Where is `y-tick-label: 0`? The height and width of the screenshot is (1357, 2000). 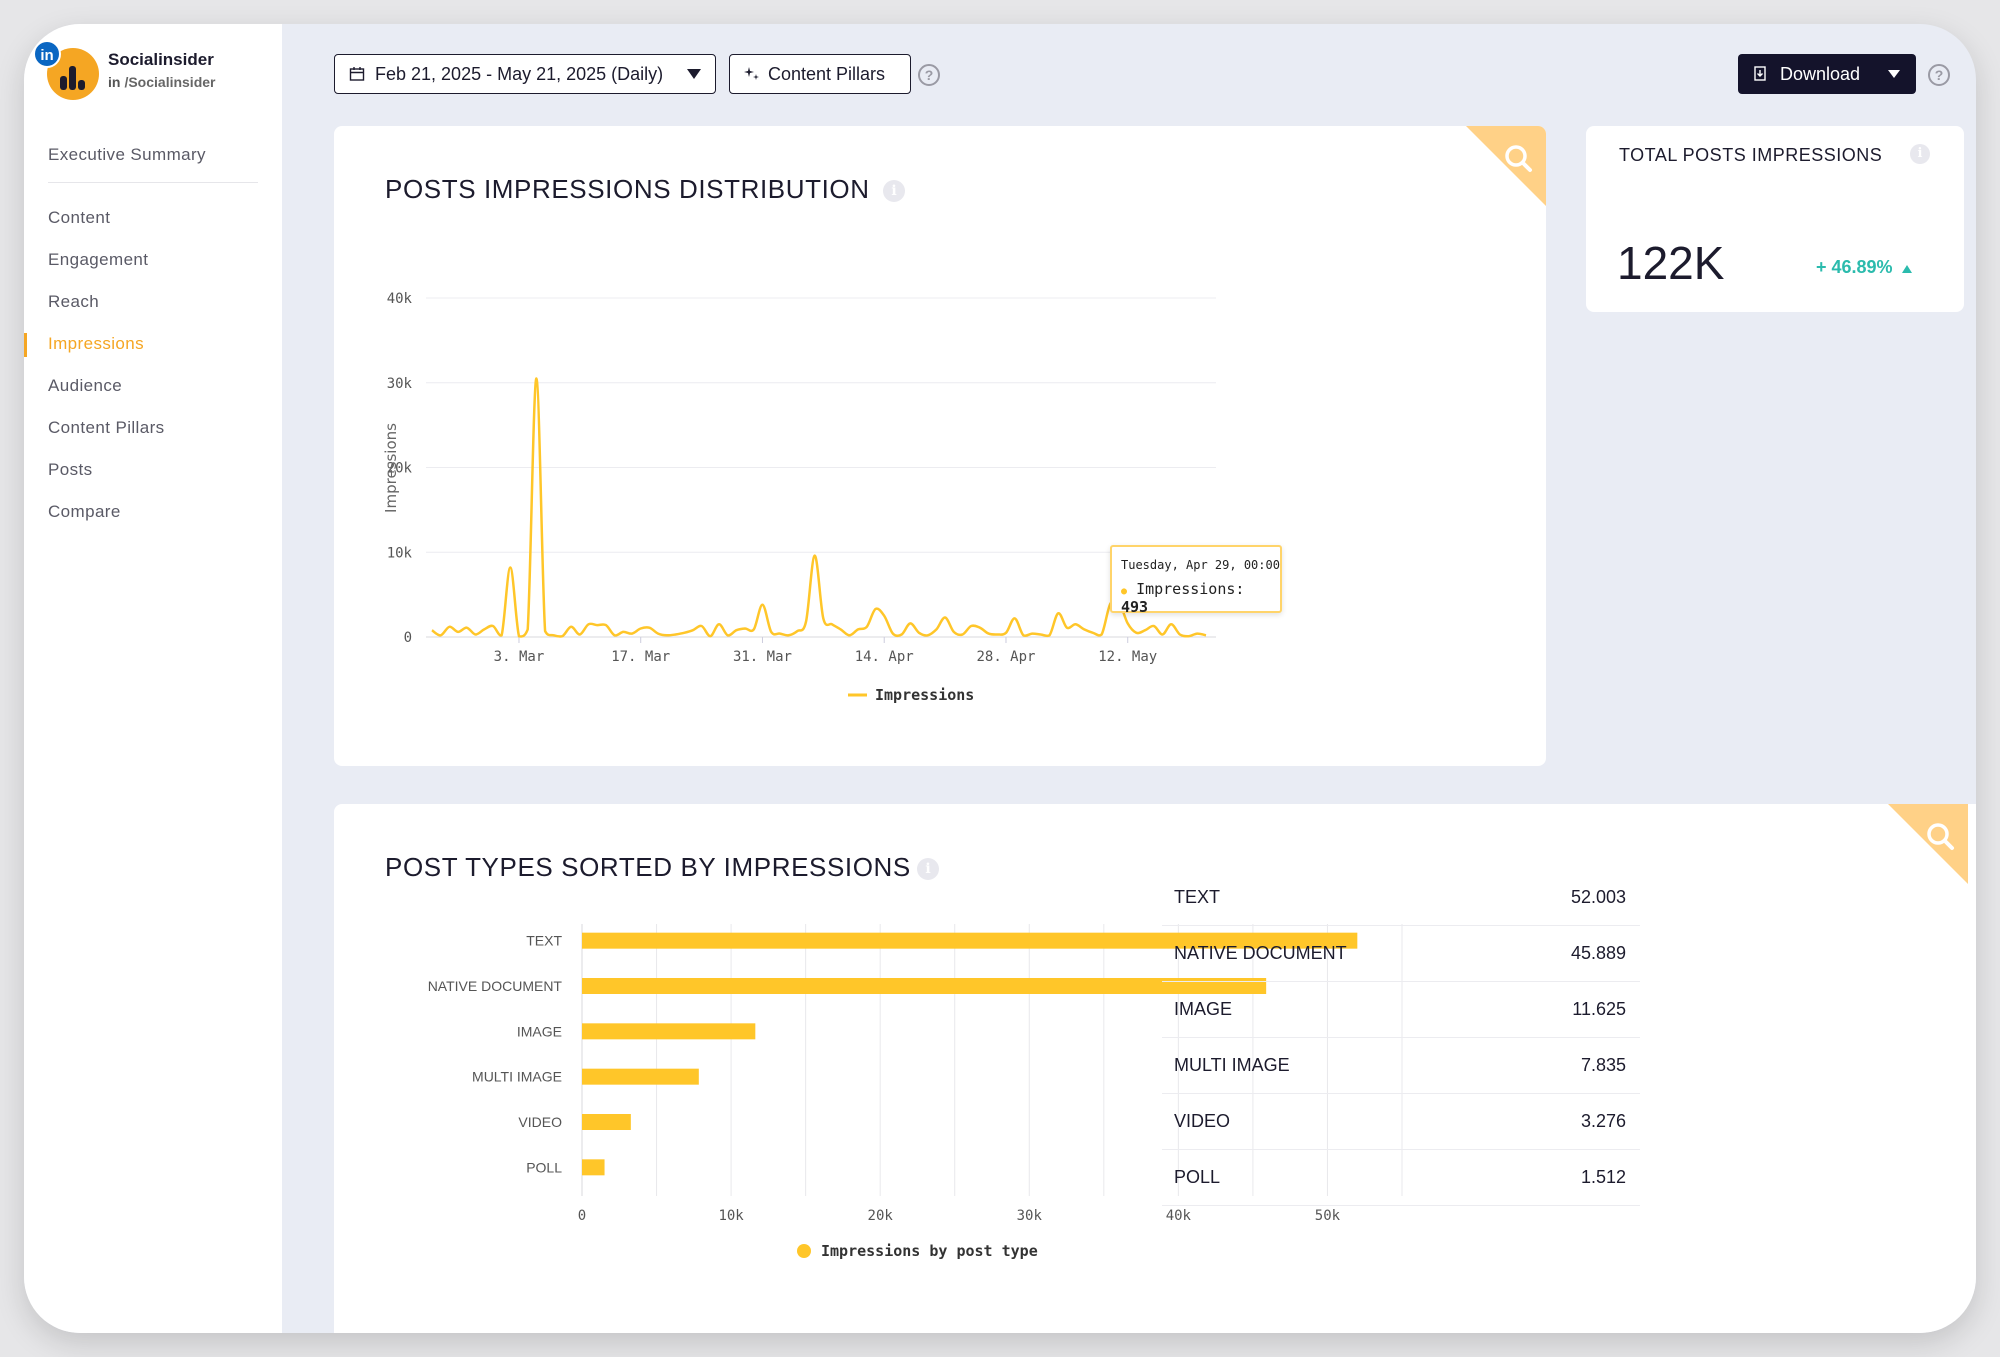 y-tick-label: 0 is located at coordinates (408, 638).